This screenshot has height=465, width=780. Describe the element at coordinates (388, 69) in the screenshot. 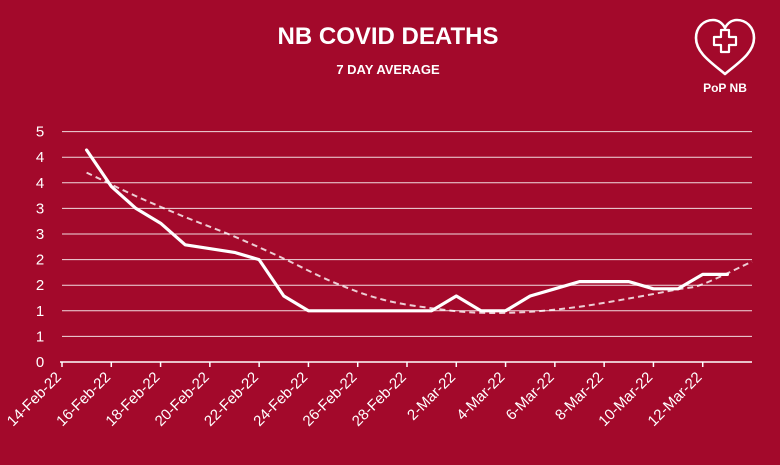

I see `chart-subtitle: 7 DAY AVERAGE` at that location.